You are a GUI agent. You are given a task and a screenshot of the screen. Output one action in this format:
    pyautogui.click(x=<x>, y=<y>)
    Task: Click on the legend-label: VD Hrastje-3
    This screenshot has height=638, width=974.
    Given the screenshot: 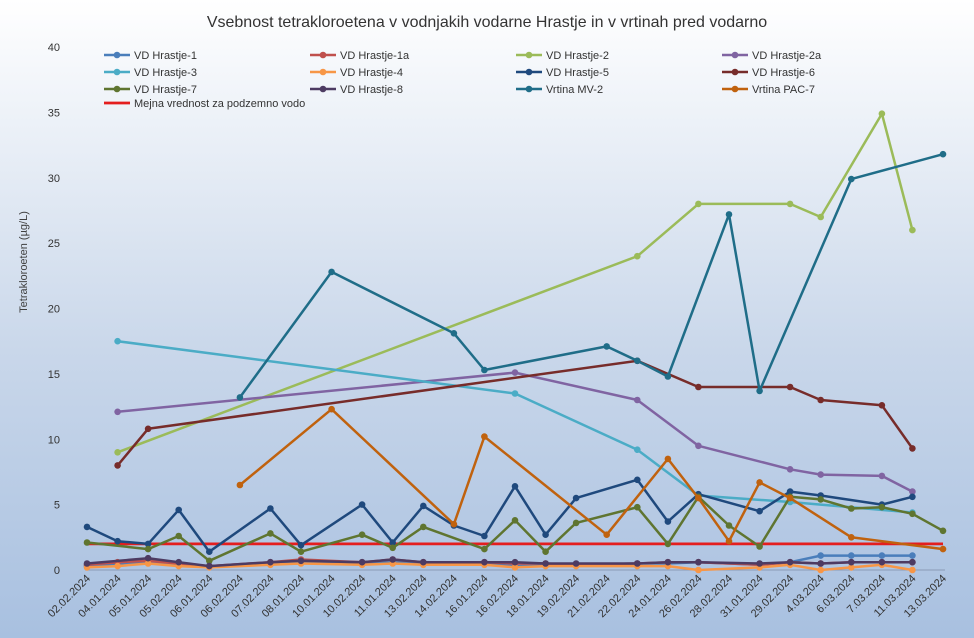 What is the action you would take?
    pyautogui.click(x=165, y=73)
    